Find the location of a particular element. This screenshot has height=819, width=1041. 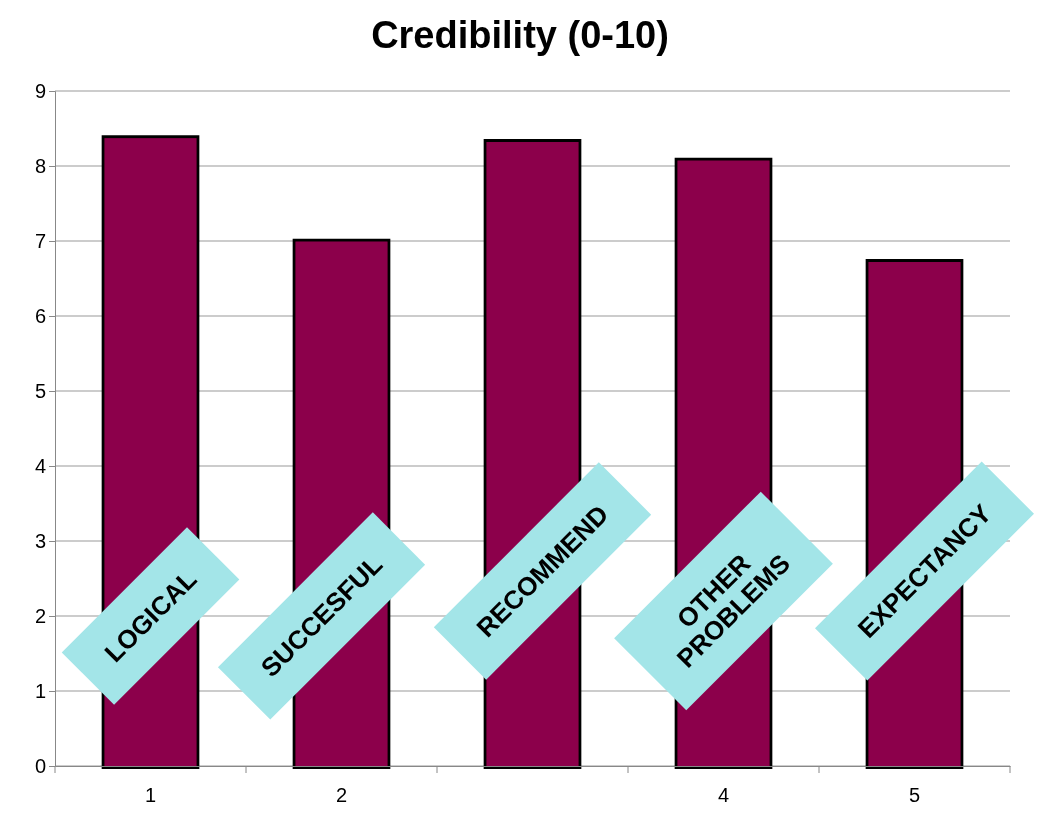

chart-title: Credibility (0-10) is located at coordinates (520, 35).